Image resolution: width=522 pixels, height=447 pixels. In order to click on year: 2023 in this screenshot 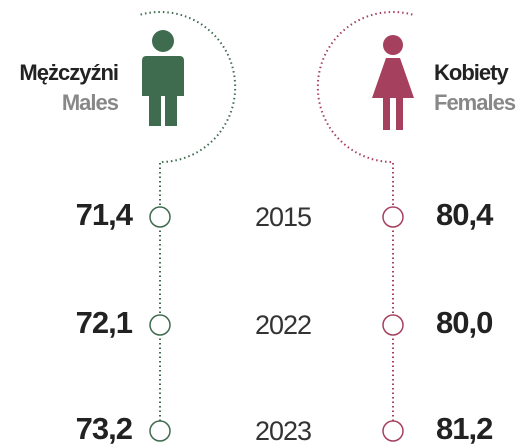, I will do `click(283, 431)`.